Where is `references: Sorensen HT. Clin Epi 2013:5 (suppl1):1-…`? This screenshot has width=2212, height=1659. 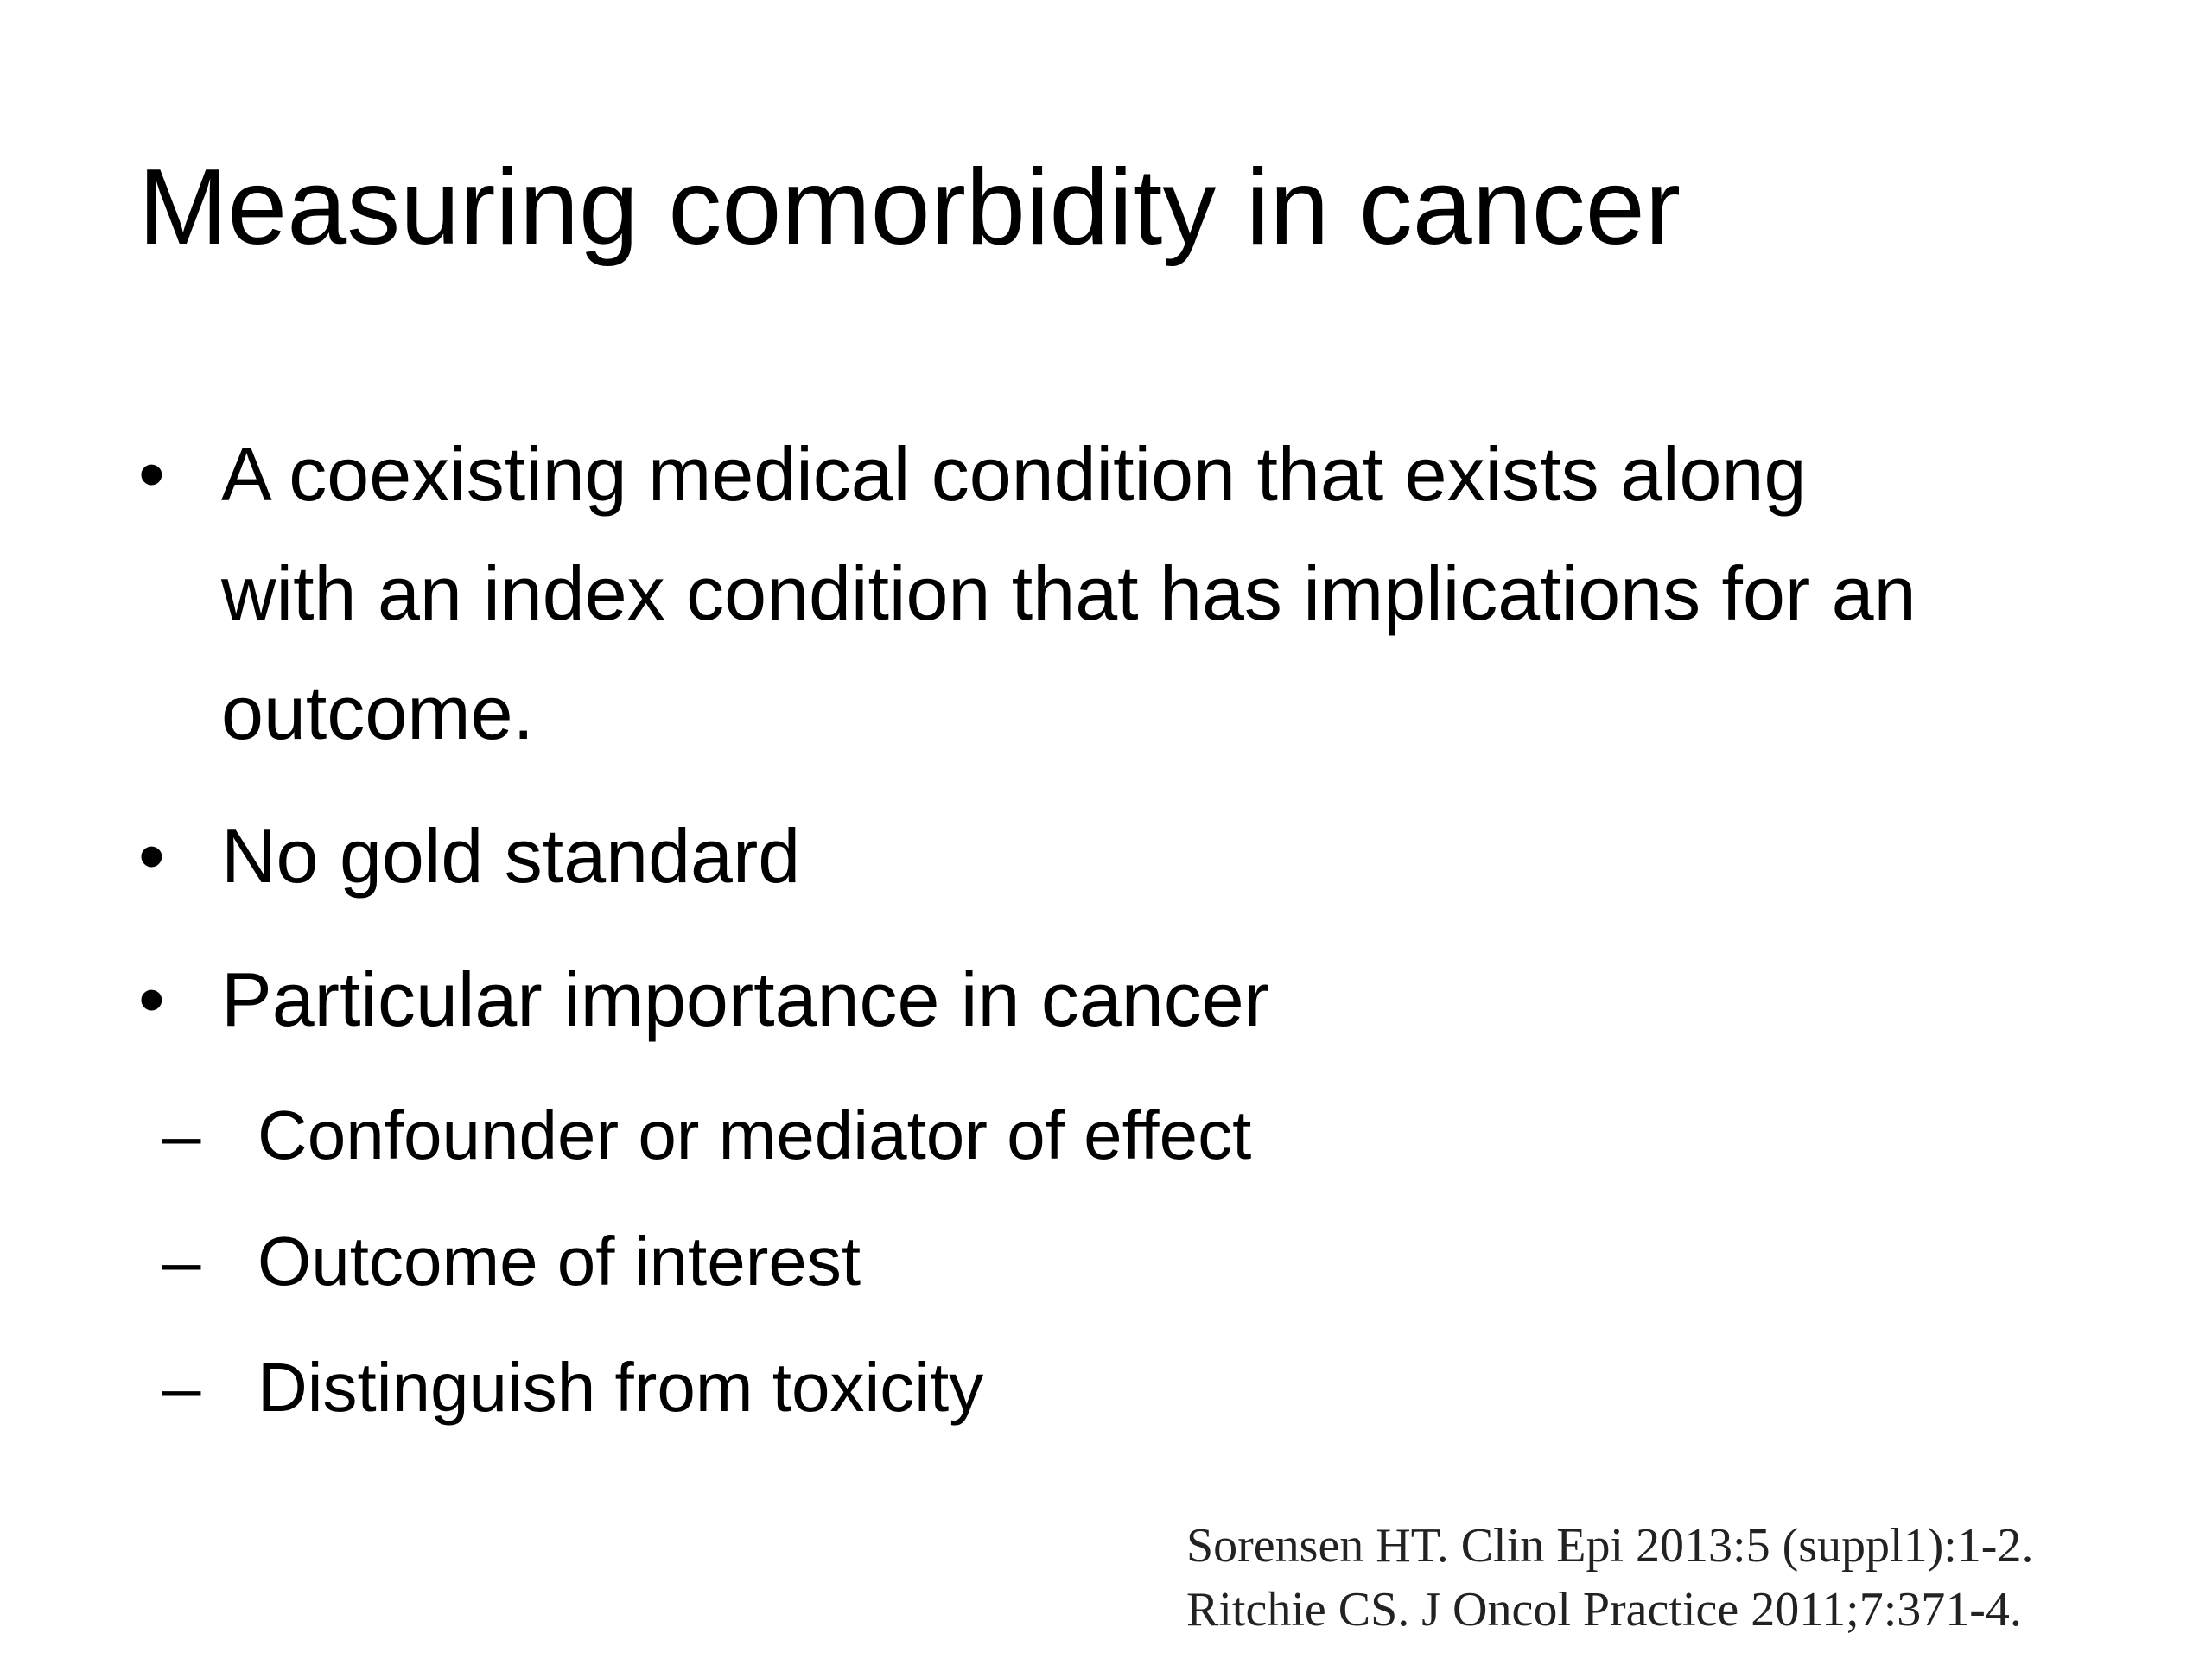 references: Sorensen HT. Clin Epi 2013:5 (suppl1):1-… is located at coordinates (1609, 1578).